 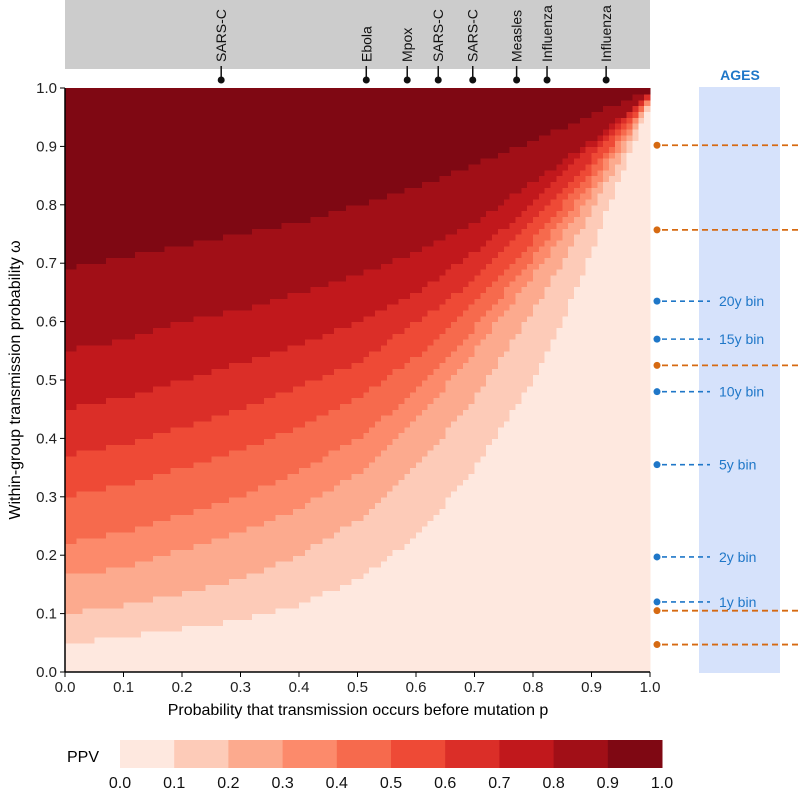 What do you see at coordinates (553, 783) in the screenshot?
I see `colorbar-tick-label: 0.8` at bounding box center [553, 783].